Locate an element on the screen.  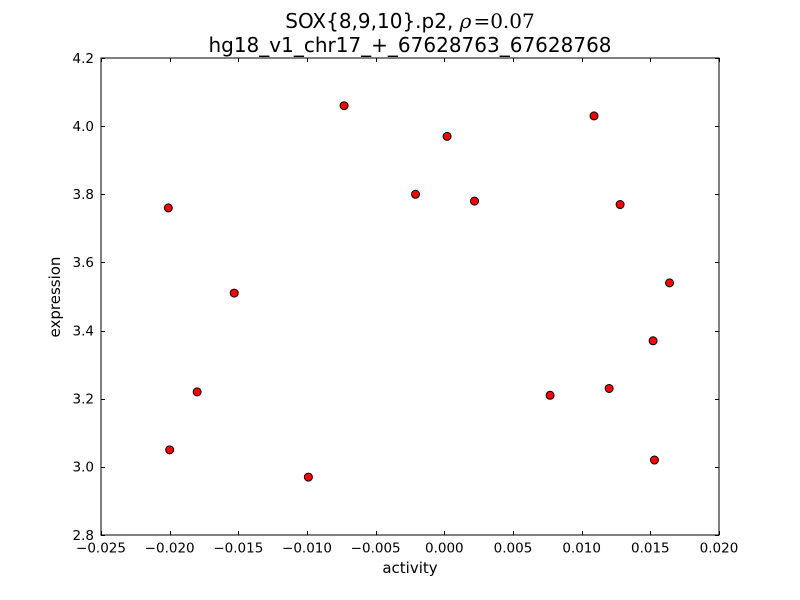
y-tick-label: 3.4 is located at coordinates (83, 331).